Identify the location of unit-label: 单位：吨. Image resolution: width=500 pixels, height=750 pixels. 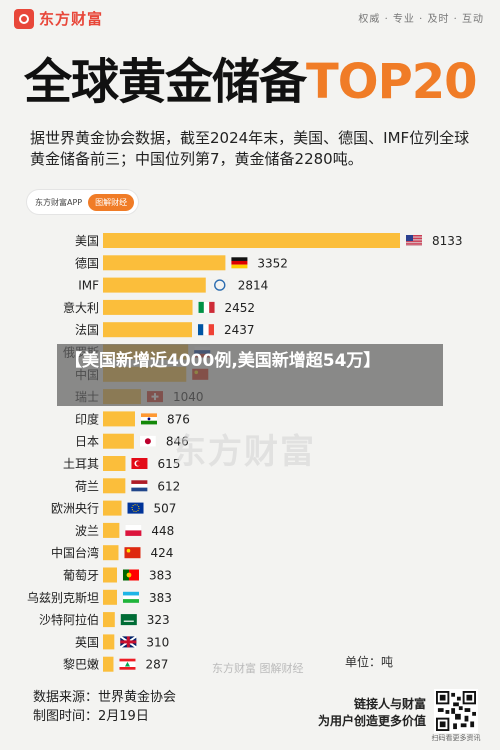
(369, 662).